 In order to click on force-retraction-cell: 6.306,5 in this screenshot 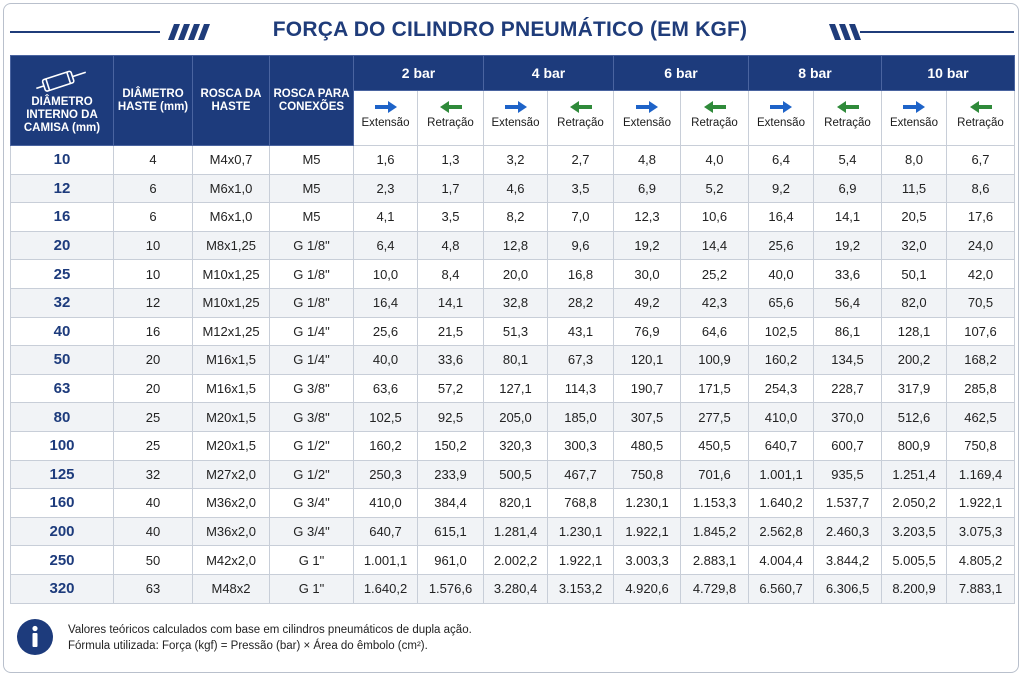, I will do `click(847, 588)`.